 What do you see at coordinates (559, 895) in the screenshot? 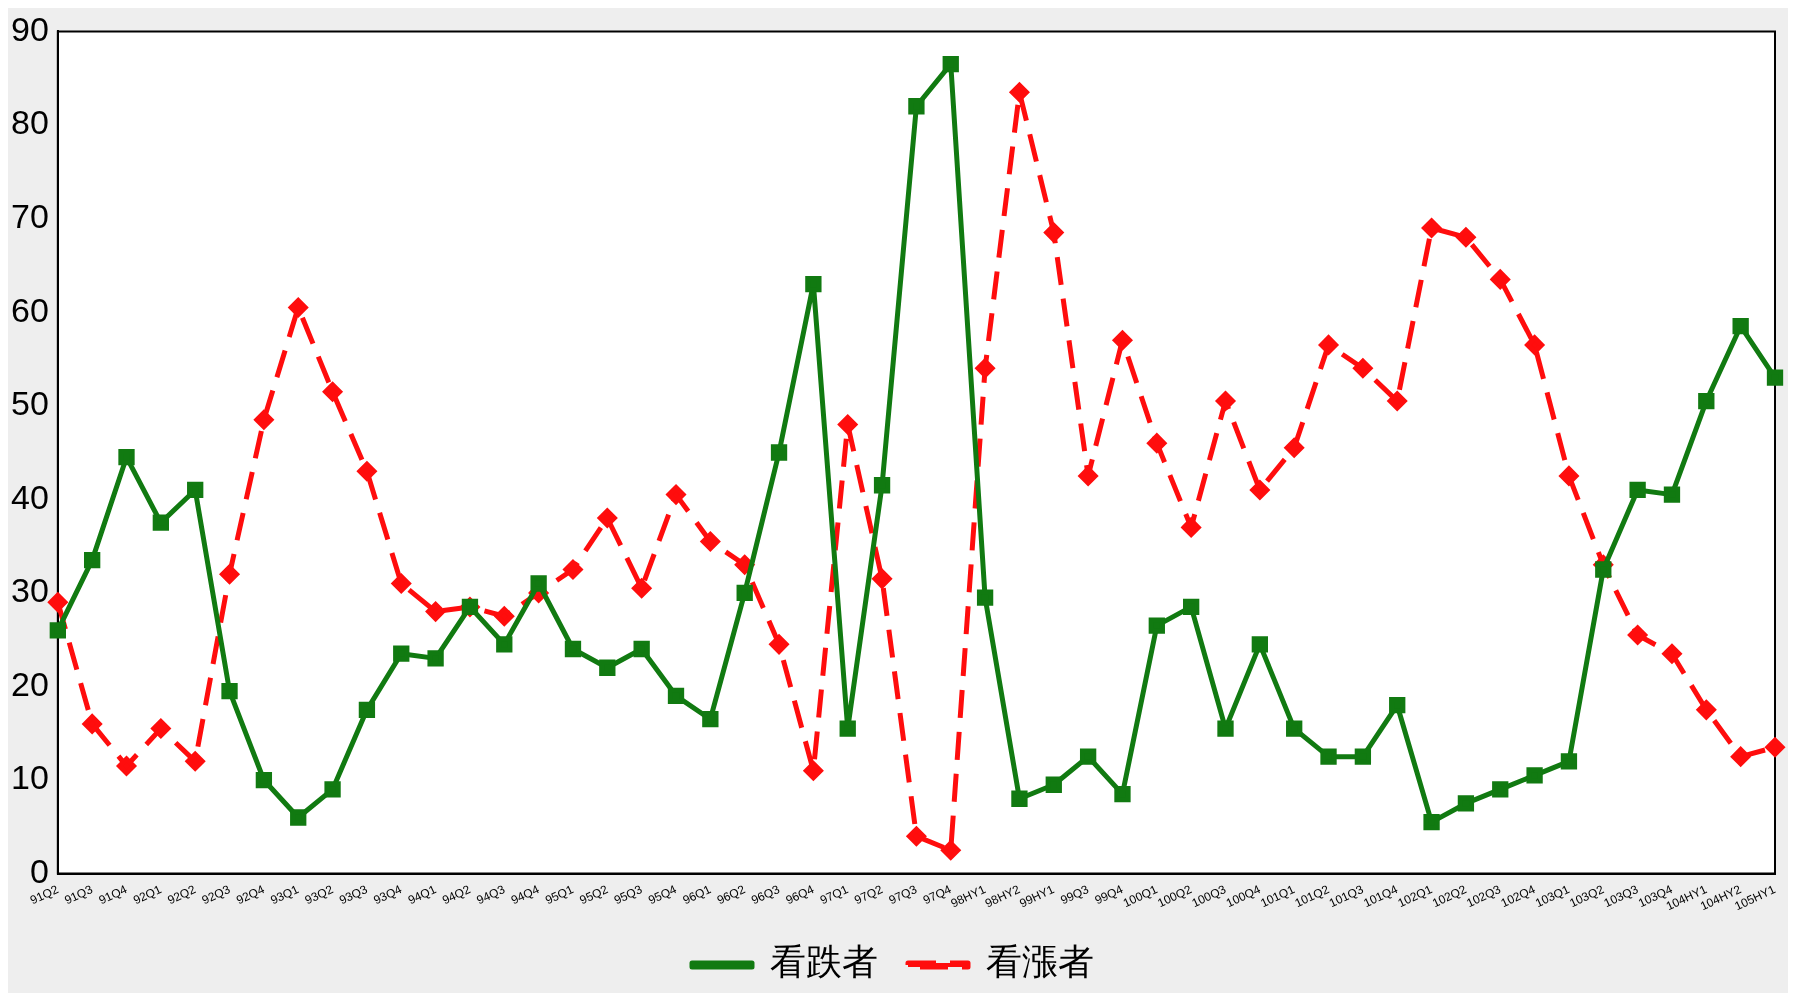
I see `x-tick-label: 95Q1` at bounding box center [559, 895].